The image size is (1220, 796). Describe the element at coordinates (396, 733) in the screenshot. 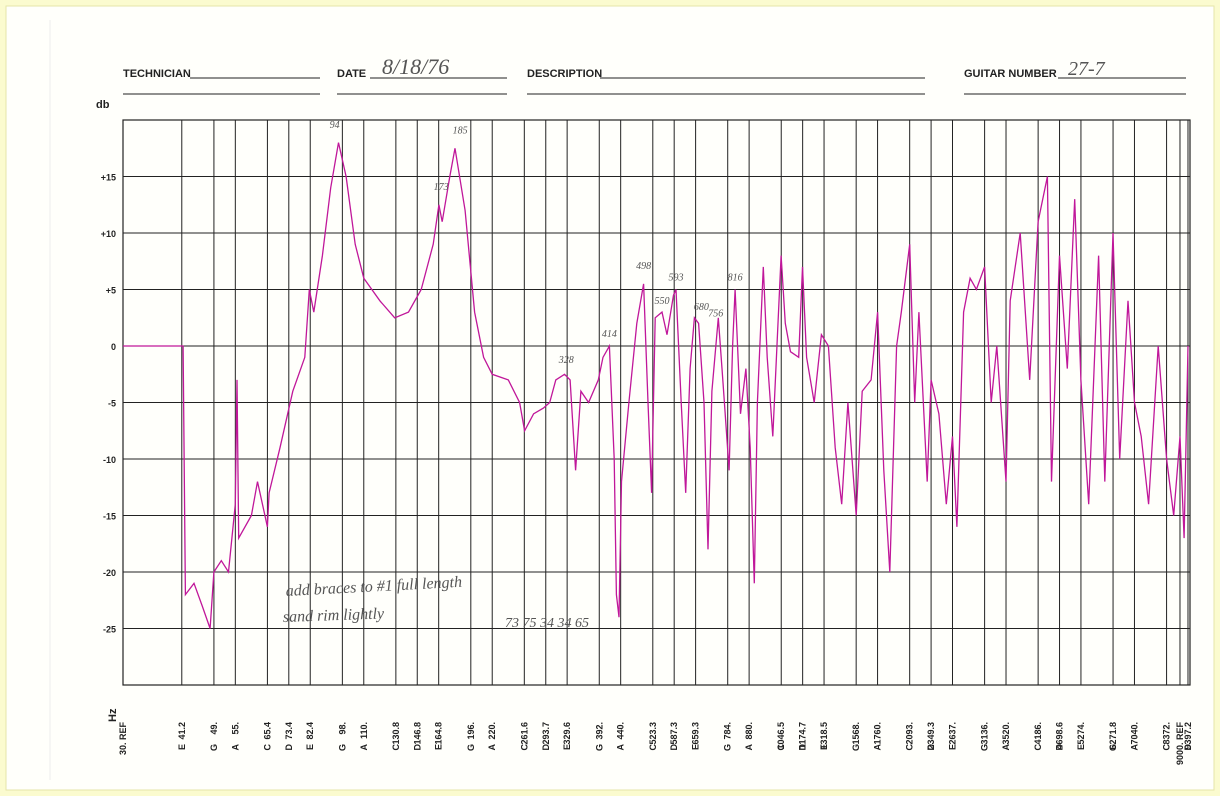

I see `x-tick-label: 130.8` at that location.